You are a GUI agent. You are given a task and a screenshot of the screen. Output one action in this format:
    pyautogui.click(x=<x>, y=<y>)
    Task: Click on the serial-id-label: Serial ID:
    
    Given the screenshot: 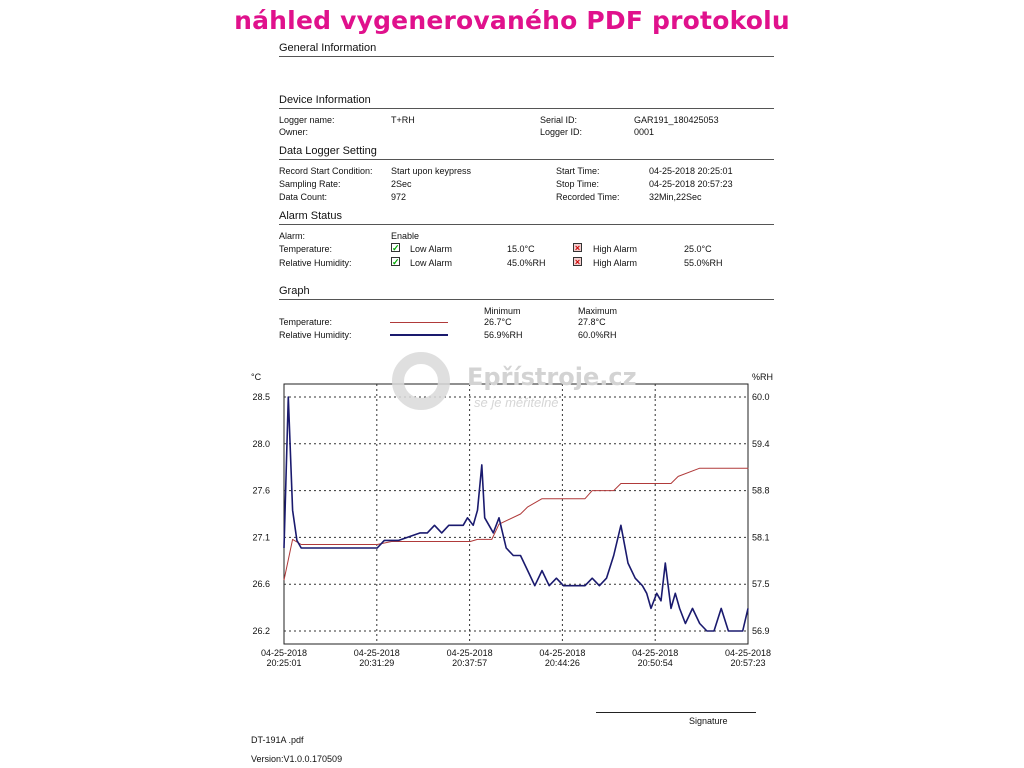 What is the action you would take?
    pyautogui.click(x=559, y=120)
    